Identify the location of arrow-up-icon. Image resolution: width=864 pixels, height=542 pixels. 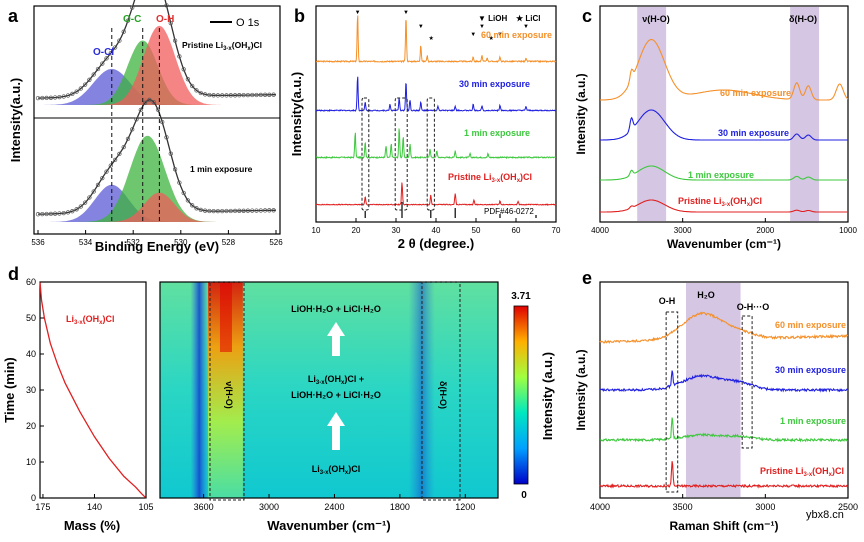
(336, 339).